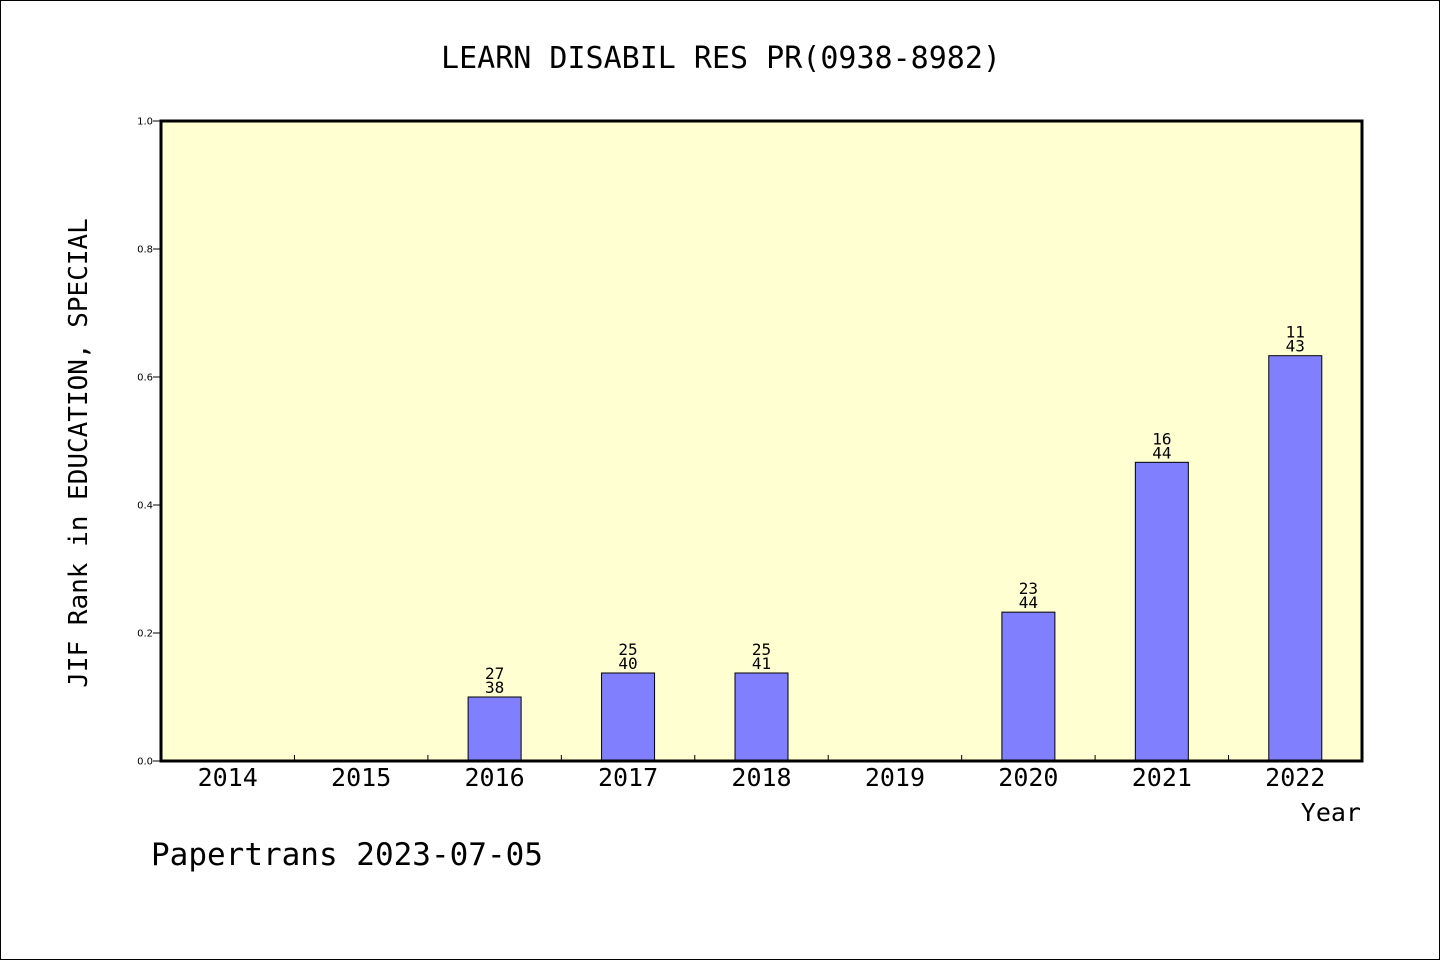 The width and height of the screenshot is (1440, 961). I want to click on data-label-rank: 16, so click(1161, 438).